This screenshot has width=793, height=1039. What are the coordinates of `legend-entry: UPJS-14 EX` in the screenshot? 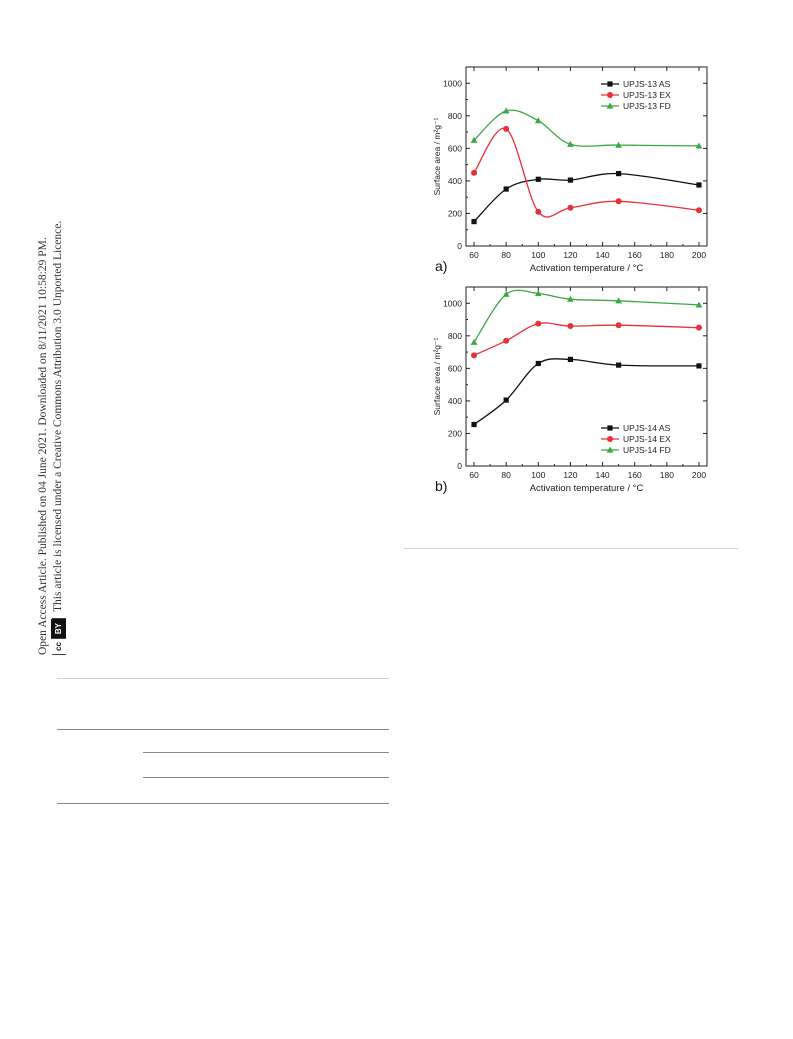 It's located at (647, 439).